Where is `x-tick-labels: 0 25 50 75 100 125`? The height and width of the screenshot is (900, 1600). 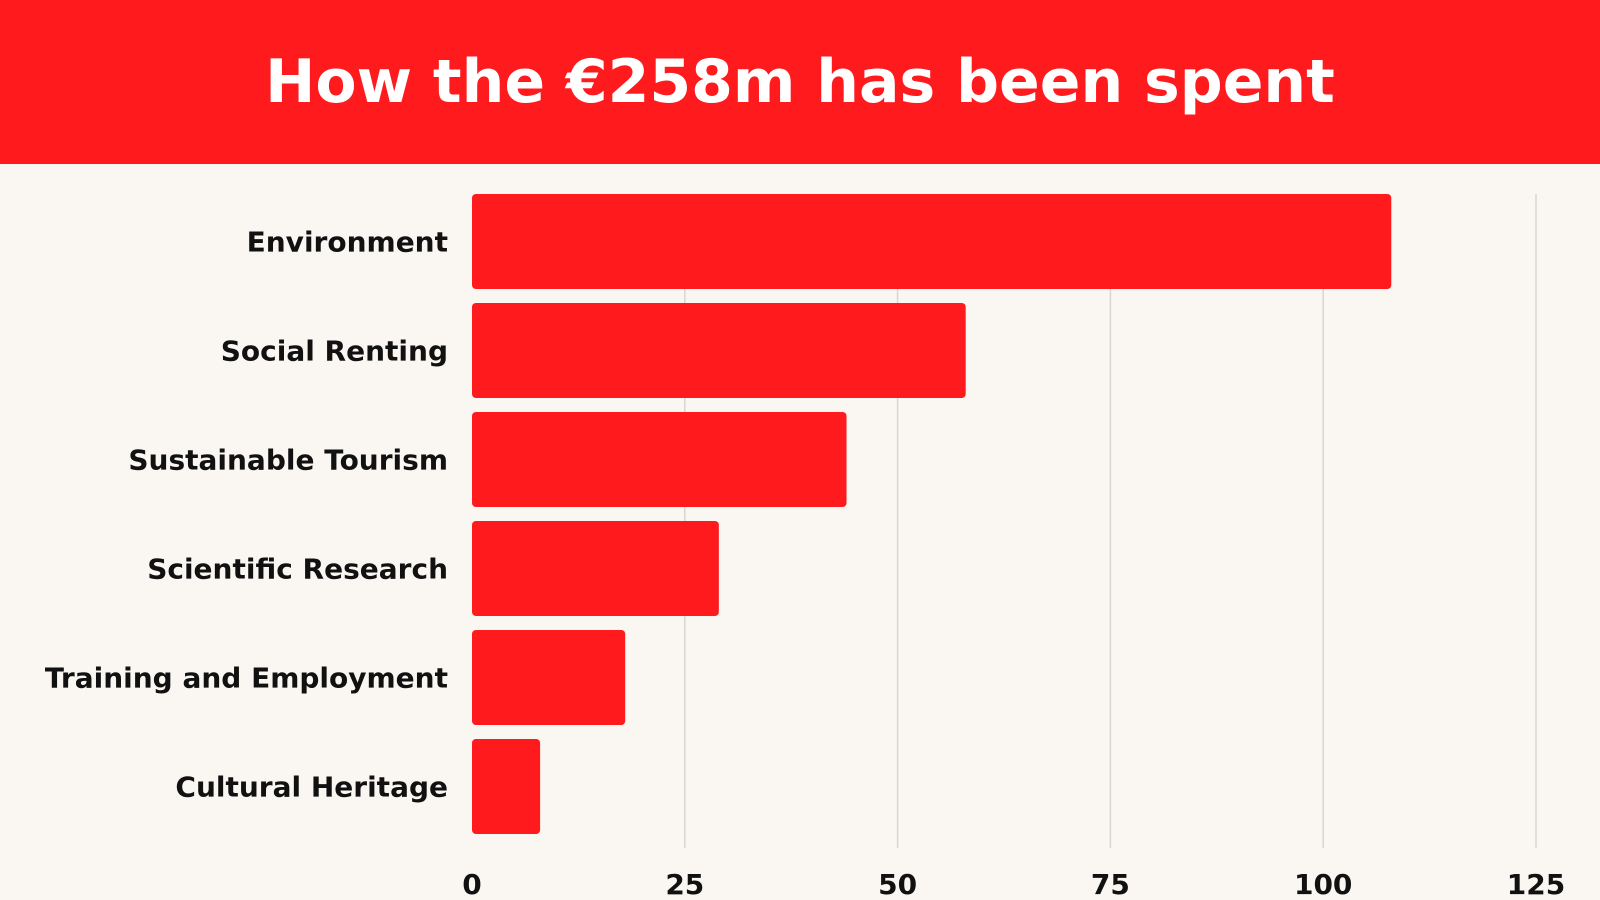 x-tick-labels: 0 25 50 75 100 125 is located at coordinates (1013, 884).